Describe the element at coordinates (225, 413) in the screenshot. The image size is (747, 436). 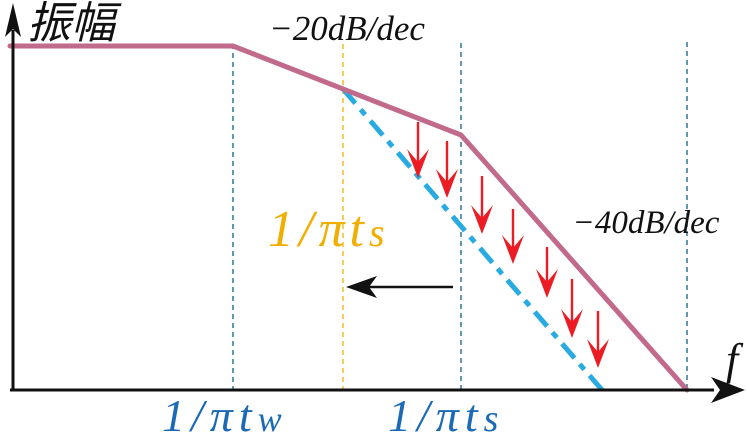
I see `x-tick-label-1-ptw: 1/πtw` at that location.